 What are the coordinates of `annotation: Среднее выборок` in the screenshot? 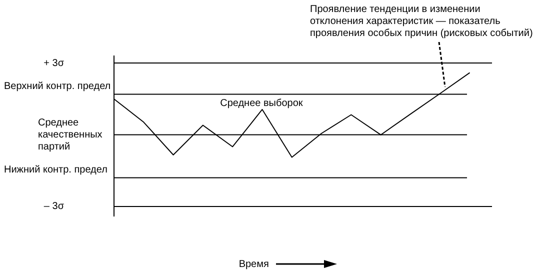 It's located at (262, 103).